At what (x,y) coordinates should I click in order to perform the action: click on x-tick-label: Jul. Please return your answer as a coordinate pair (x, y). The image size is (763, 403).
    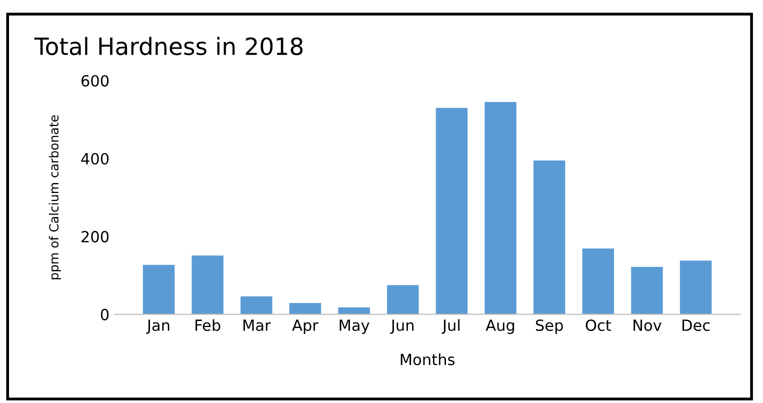
    Looking at the image, I should click on (451, 326).